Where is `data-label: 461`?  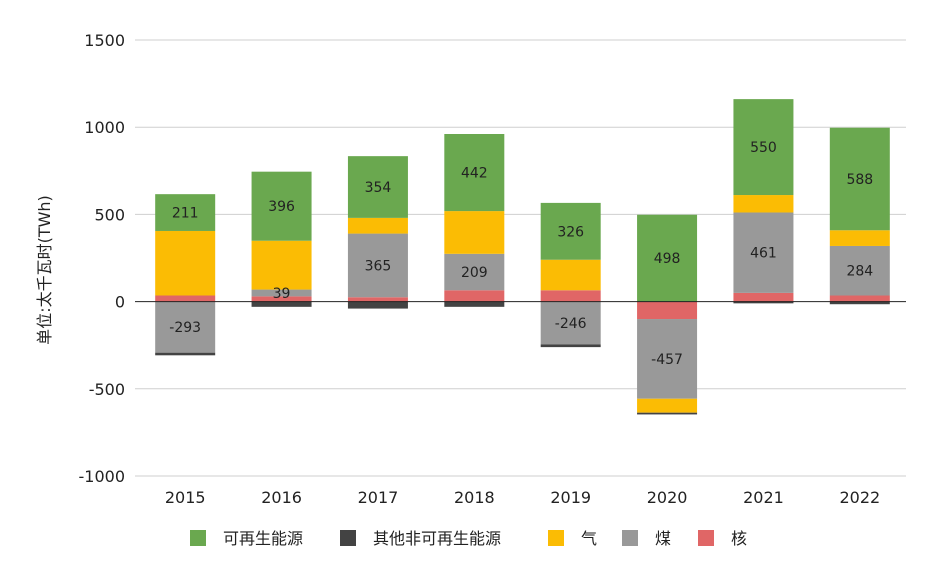 data-label: 461 is located at coordinates (763, 254).